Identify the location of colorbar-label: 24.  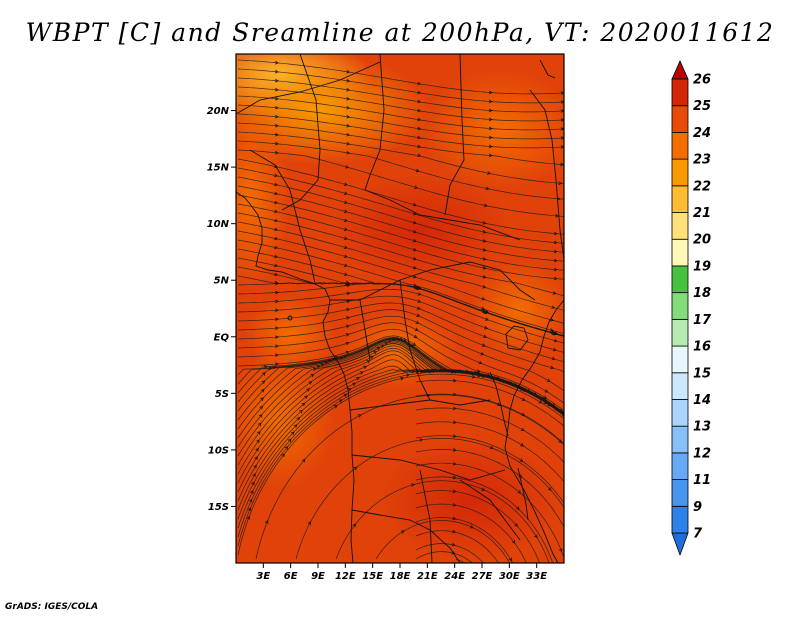
(702, 133).